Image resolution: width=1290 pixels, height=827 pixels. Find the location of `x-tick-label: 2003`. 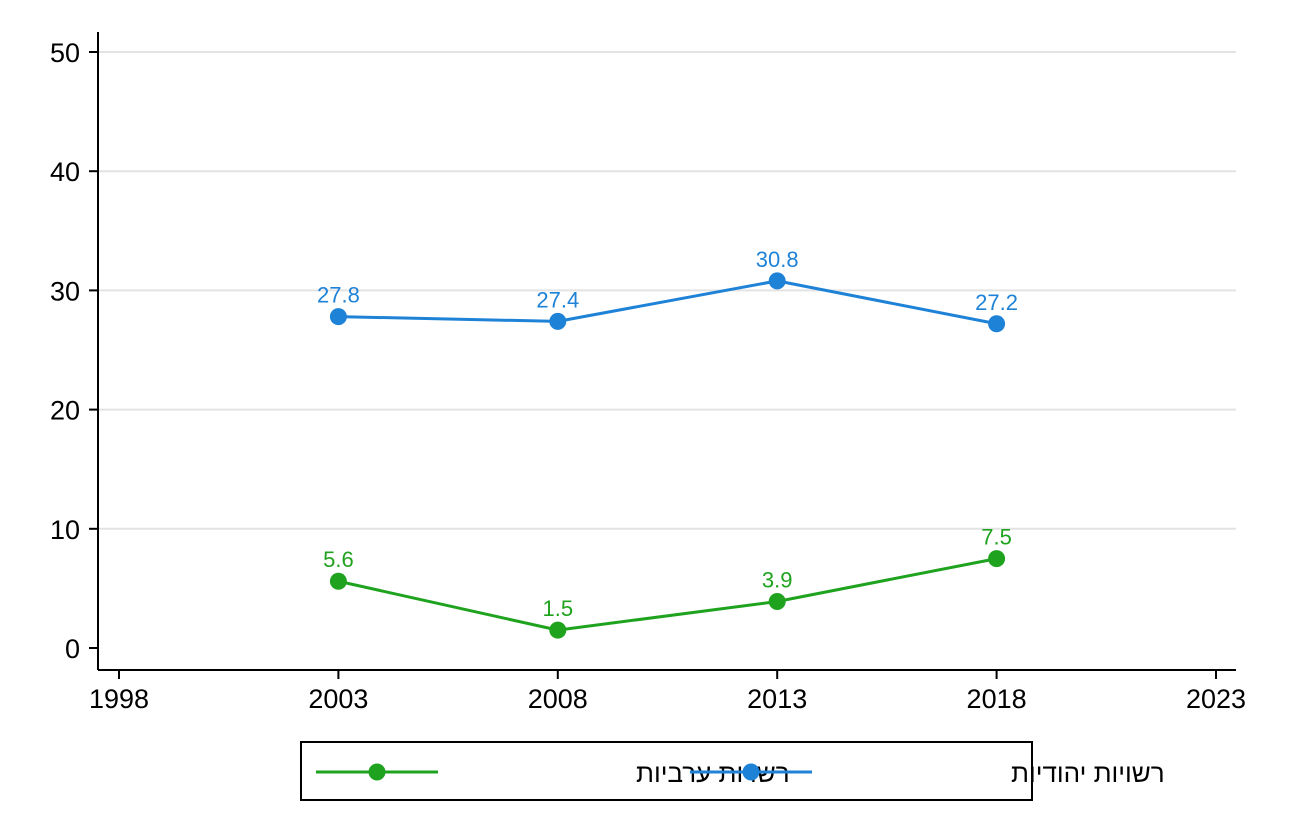

x-tick-label: 2003 is located at coordinates (338, 699).